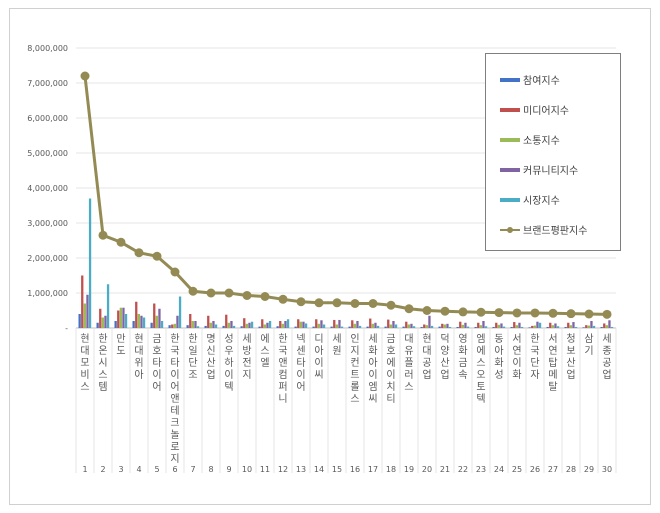 The height and width of the screenshot is (513, 660). What do you see at coordinates (510, 229) in the screenshot?
I see `legend-line-marker-icon` at bounding box center [510, 229].